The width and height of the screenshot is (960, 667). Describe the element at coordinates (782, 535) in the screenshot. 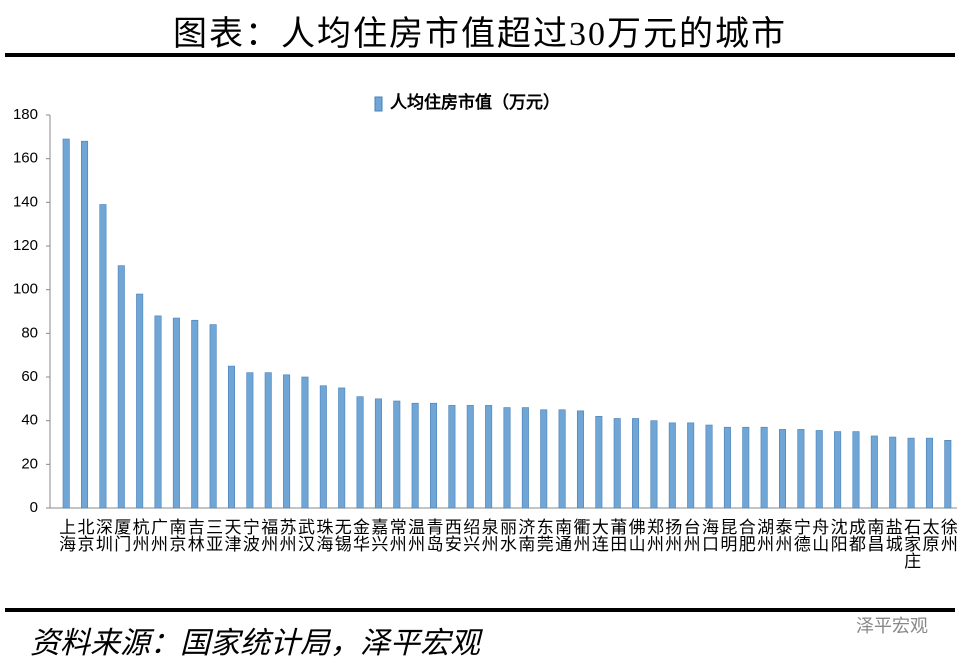

I see `x-tick-label: 泰州` at that location.